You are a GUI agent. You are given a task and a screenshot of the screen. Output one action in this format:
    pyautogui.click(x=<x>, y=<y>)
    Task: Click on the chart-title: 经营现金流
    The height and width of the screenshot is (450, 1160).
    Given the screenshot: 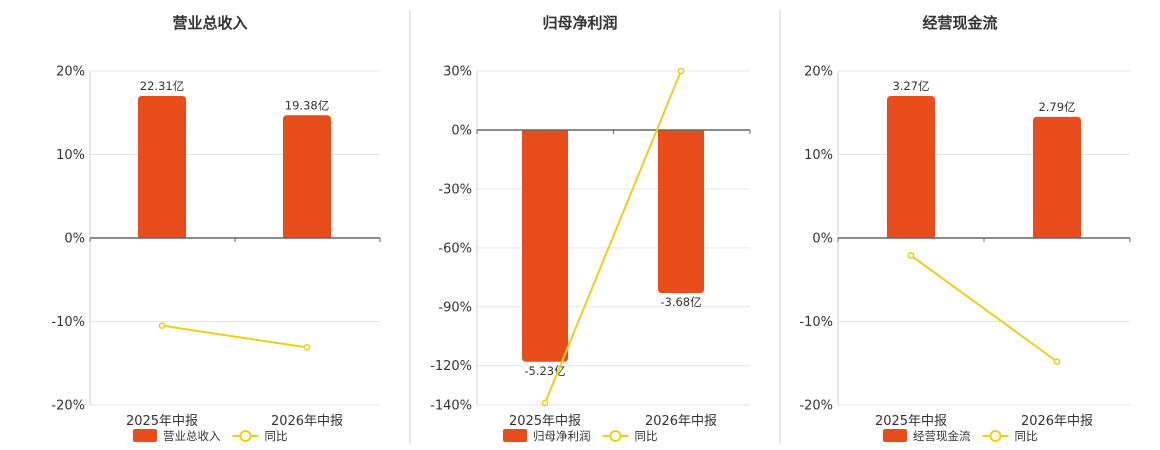 What is the action you would take?
    pyautogui.click(x=959, y=23)
    